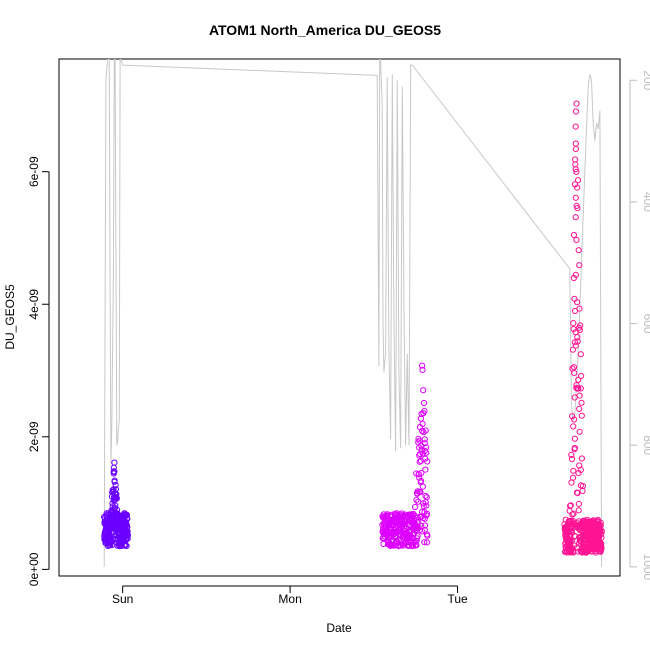 Image resolution: width=650 pixels, height=650 pixels. What do you see at coordinates (645, 324) in the screenshot?
I see `y2-tick-label: 600` at bounding box center [645, 324].